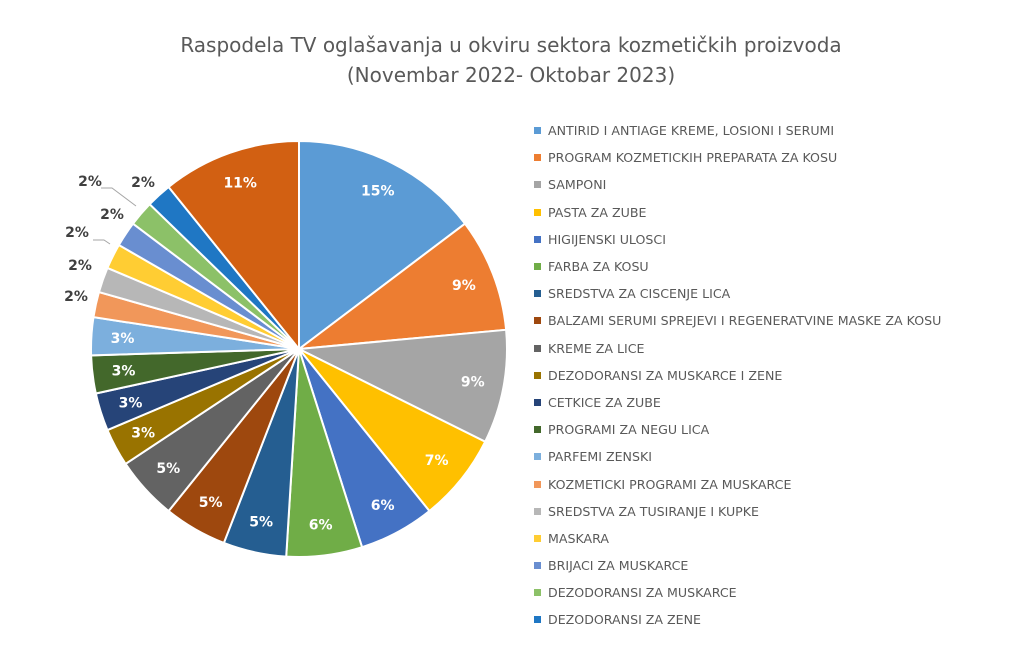 The height and width of the screenshot is (650, 1022). I want to click on legend-item: SAMPONI, so click(774, 184).